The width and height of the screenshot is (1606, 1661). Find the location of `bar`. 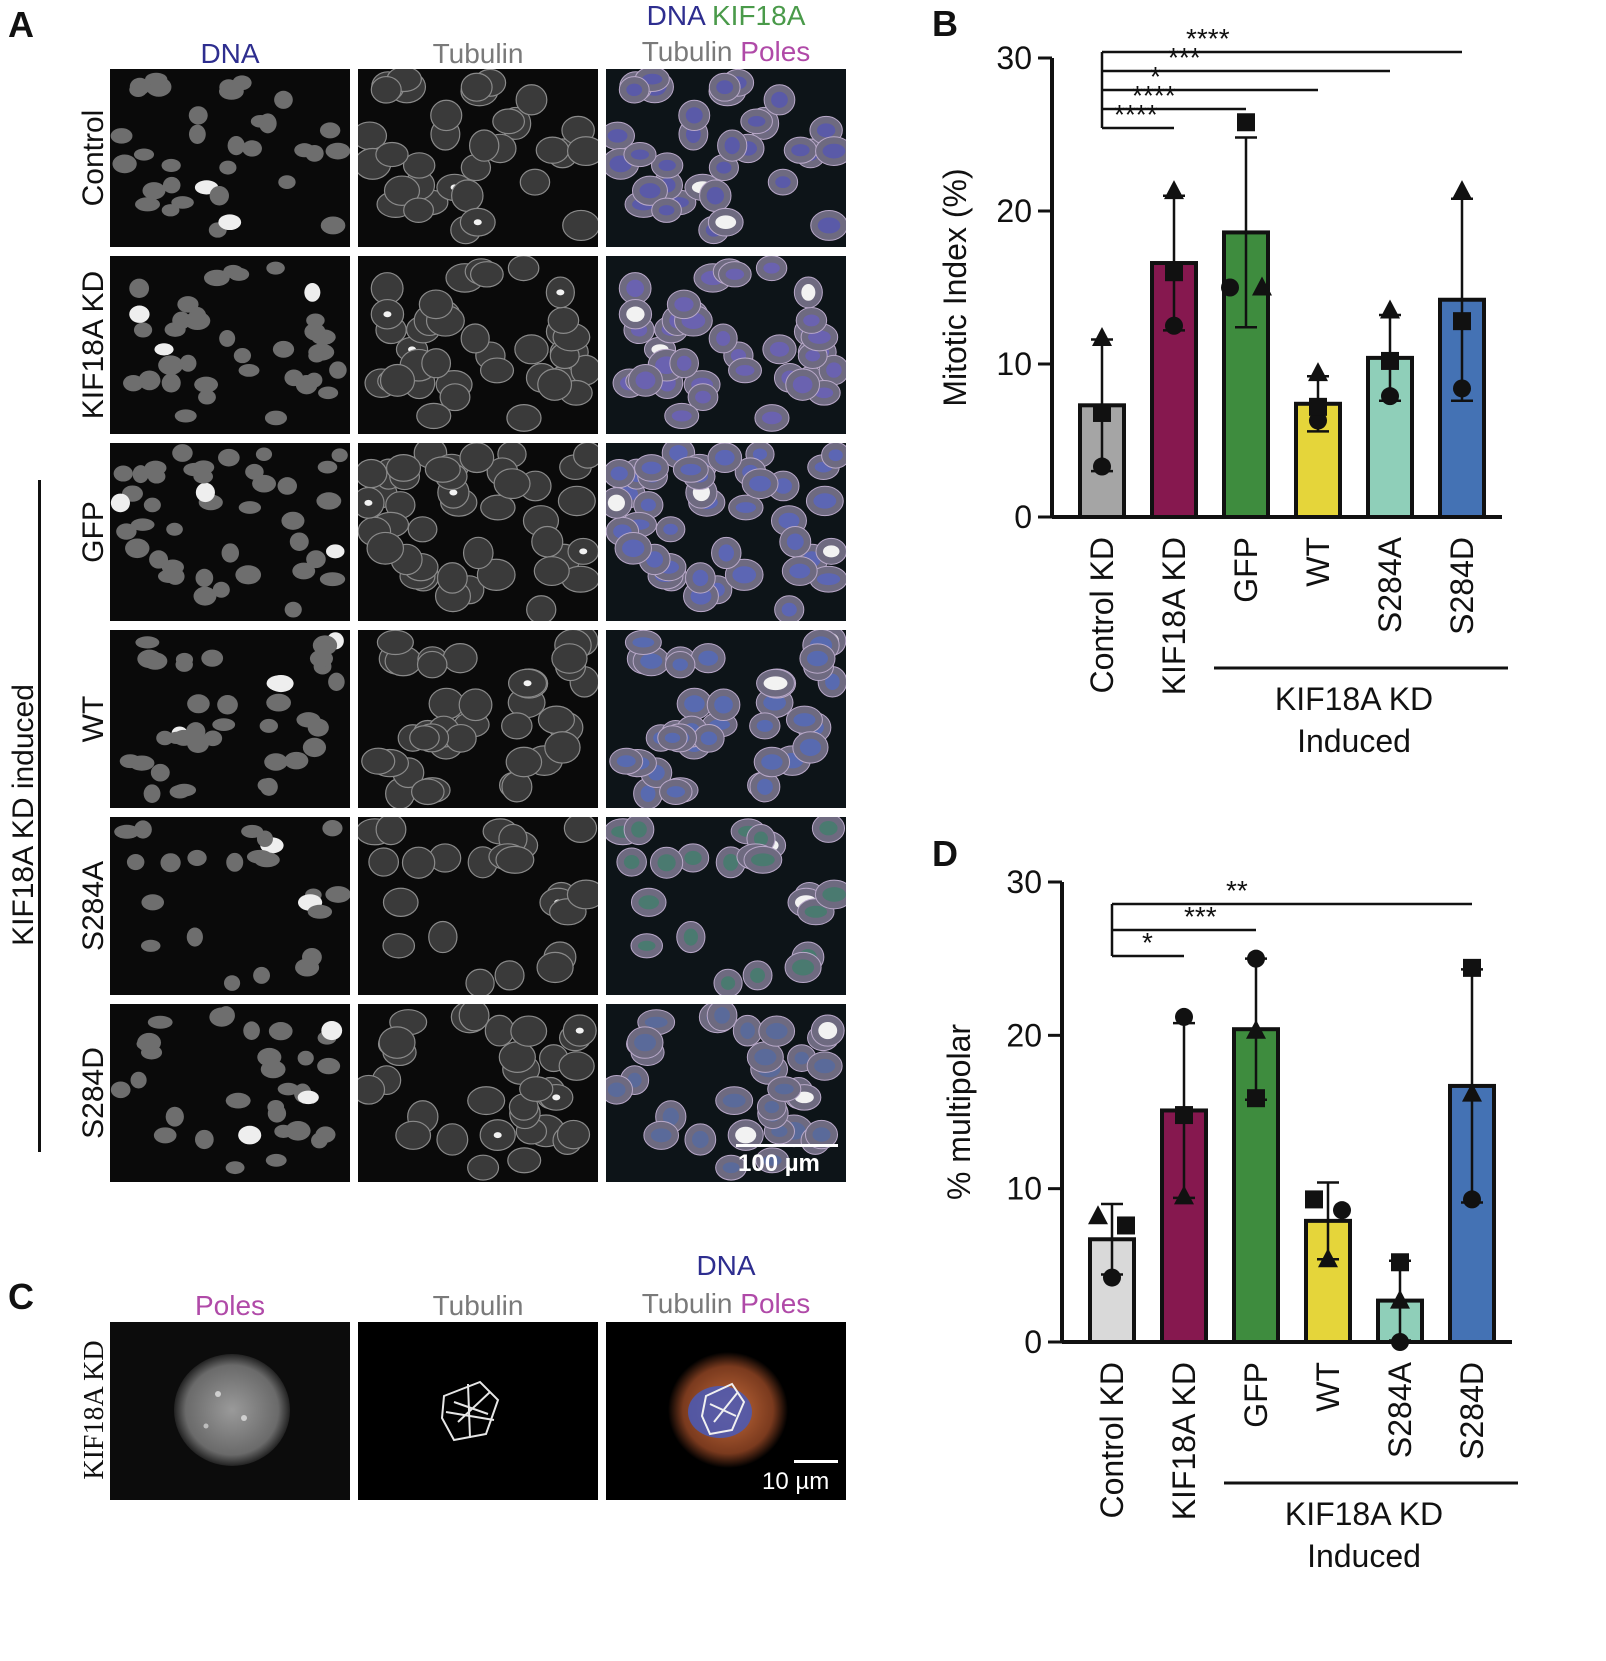

bar is located at coordinates (1184, 1226).